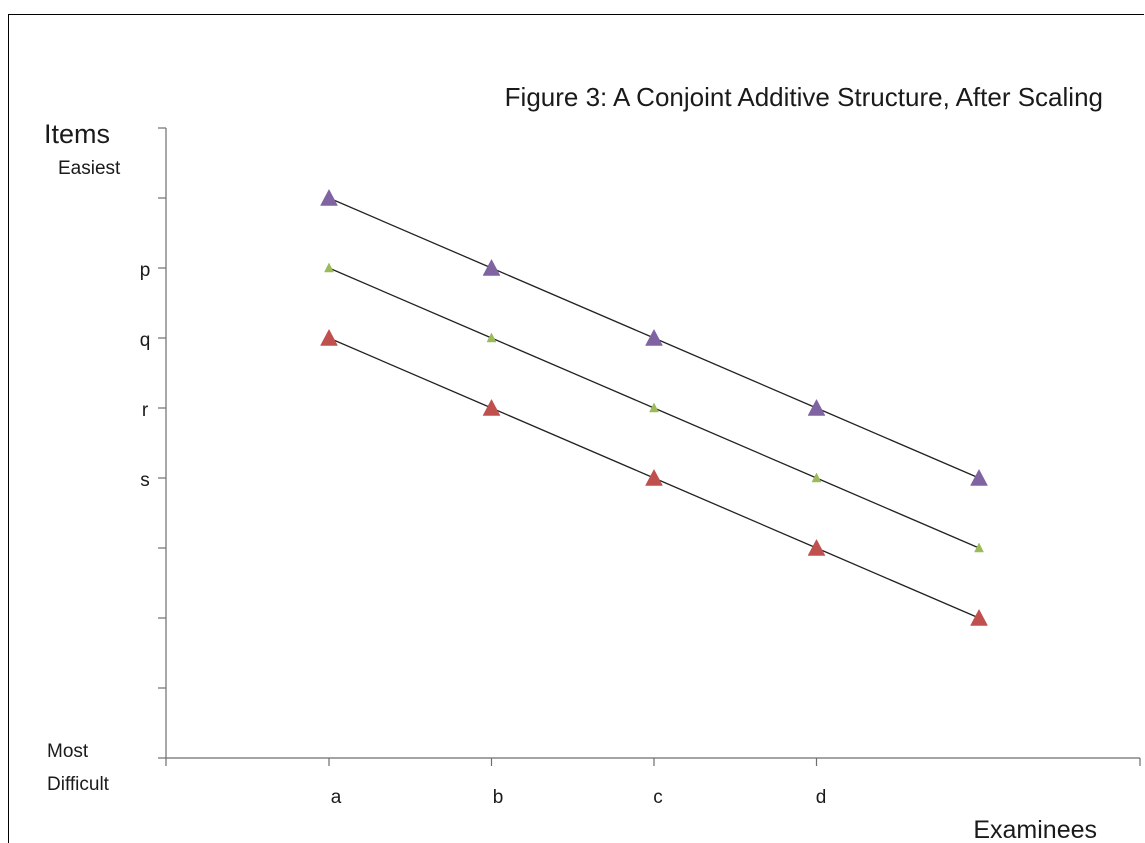 The image size is (1145, 843). I want to click on y-axis-bottom-label-line2: Difficult, so click(78, 784).